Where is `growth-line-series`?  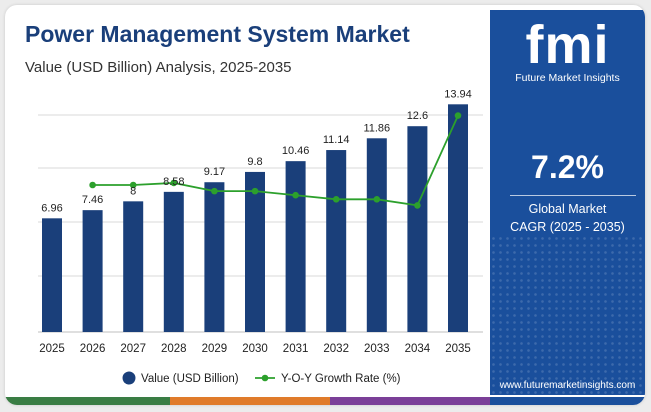 growth-line-series is located at coordinates (275, 160).